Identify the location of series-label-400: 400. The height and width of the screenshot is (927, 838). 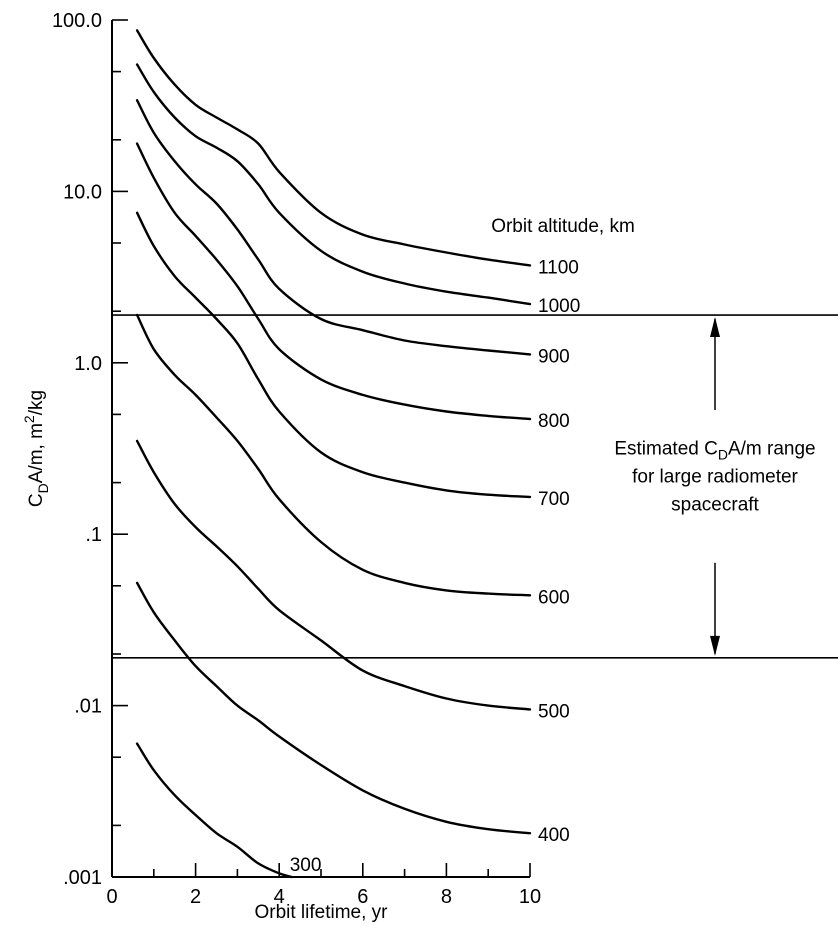
(554, 835).